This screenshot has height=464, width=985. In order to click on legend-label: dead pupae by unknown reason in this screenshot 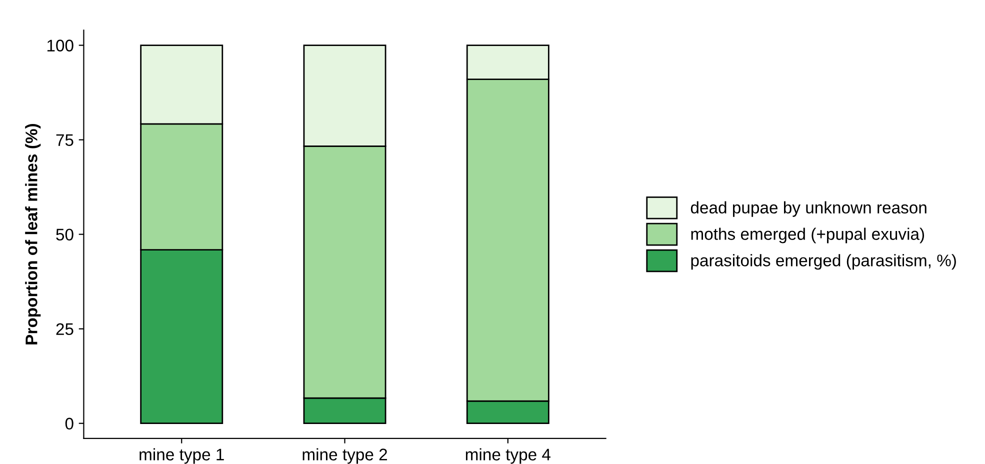, I will do `click(808, 209)`.